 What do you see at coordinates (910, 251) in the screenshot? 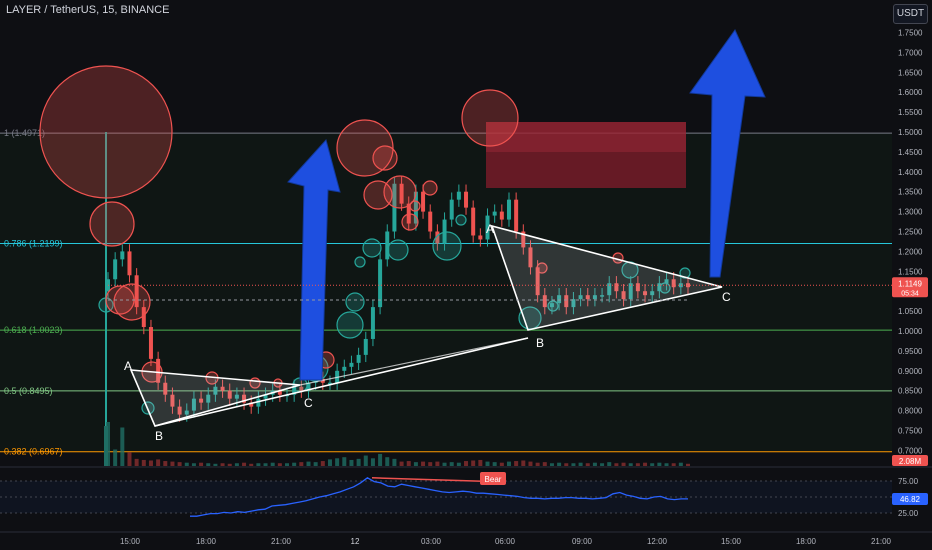
I see `price-tick-11: 1.2000` at bounding box center [910, 251].